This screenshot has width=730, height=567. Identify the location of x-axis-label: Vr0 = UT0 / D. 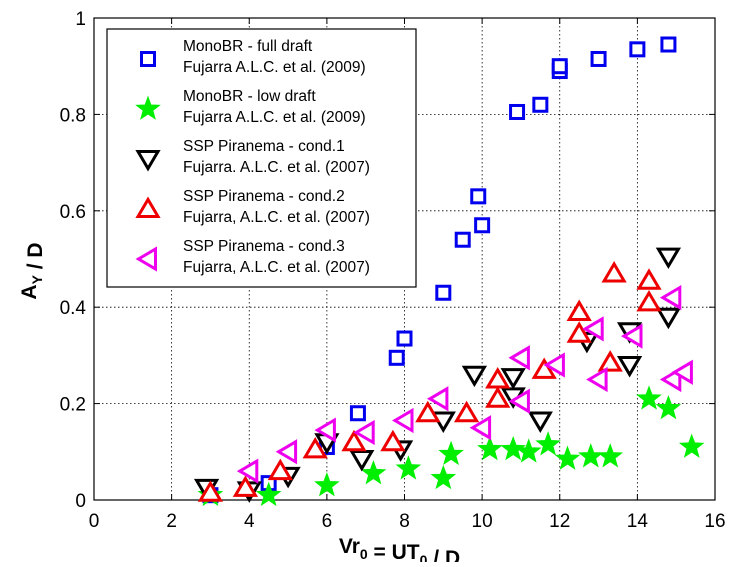
(399, 548).